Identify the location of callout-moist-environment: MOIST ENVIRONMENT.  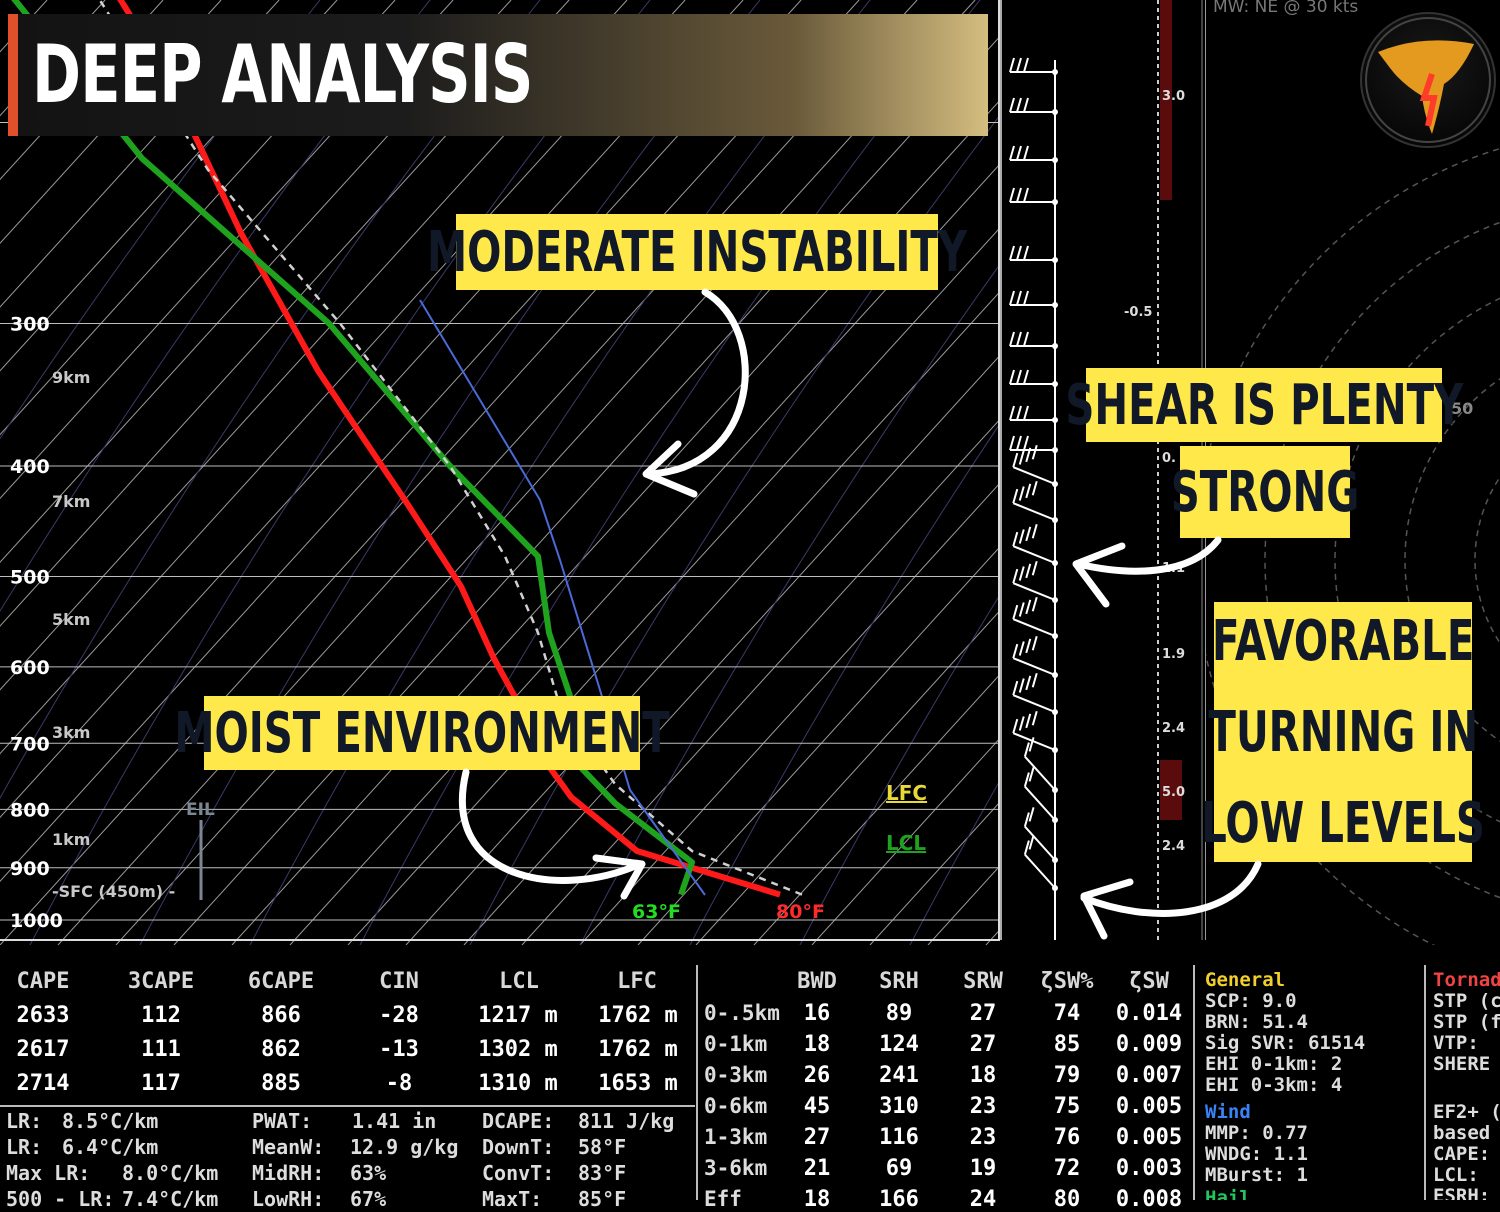
(422, 733).